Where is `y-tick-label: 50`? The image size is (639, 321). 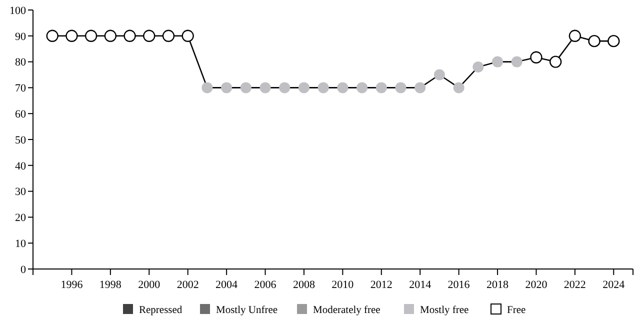 y-tick-label: 50 is located at coordinates (20, 140).